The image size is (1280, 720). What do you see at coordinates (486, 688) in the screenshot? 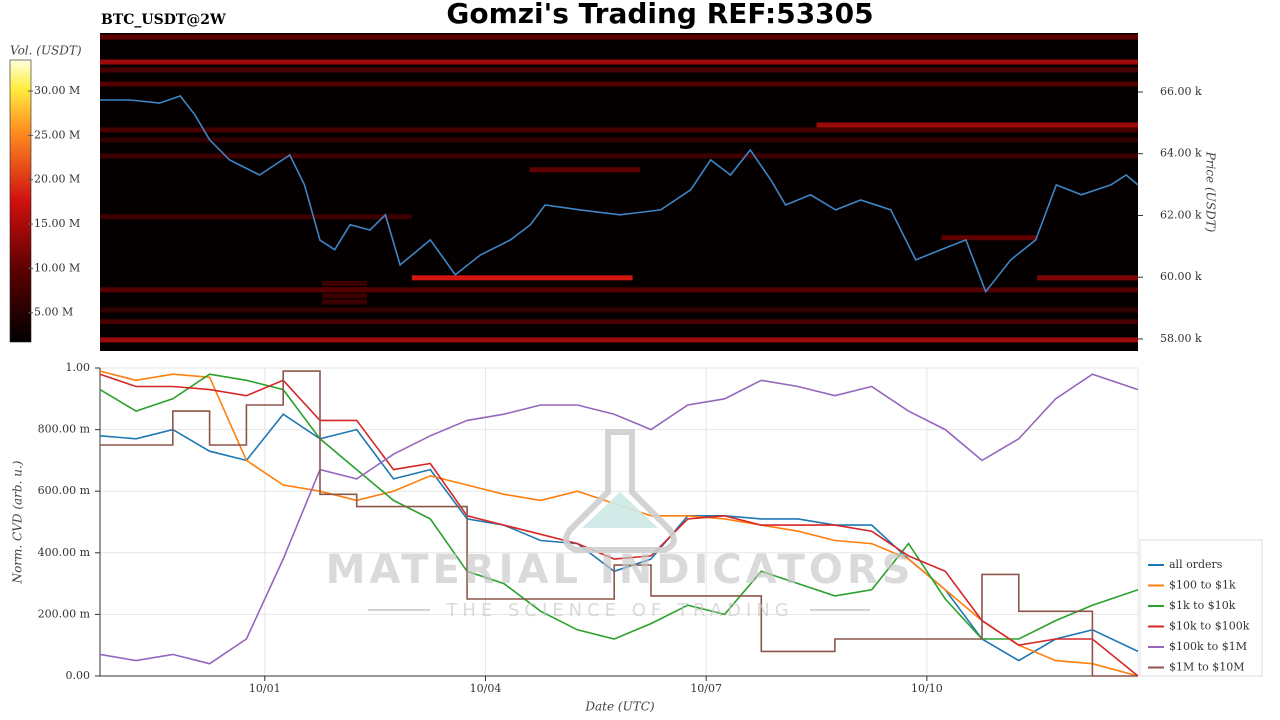
I see `x-tick-label: 10/04` at bounding box center [486, 688].